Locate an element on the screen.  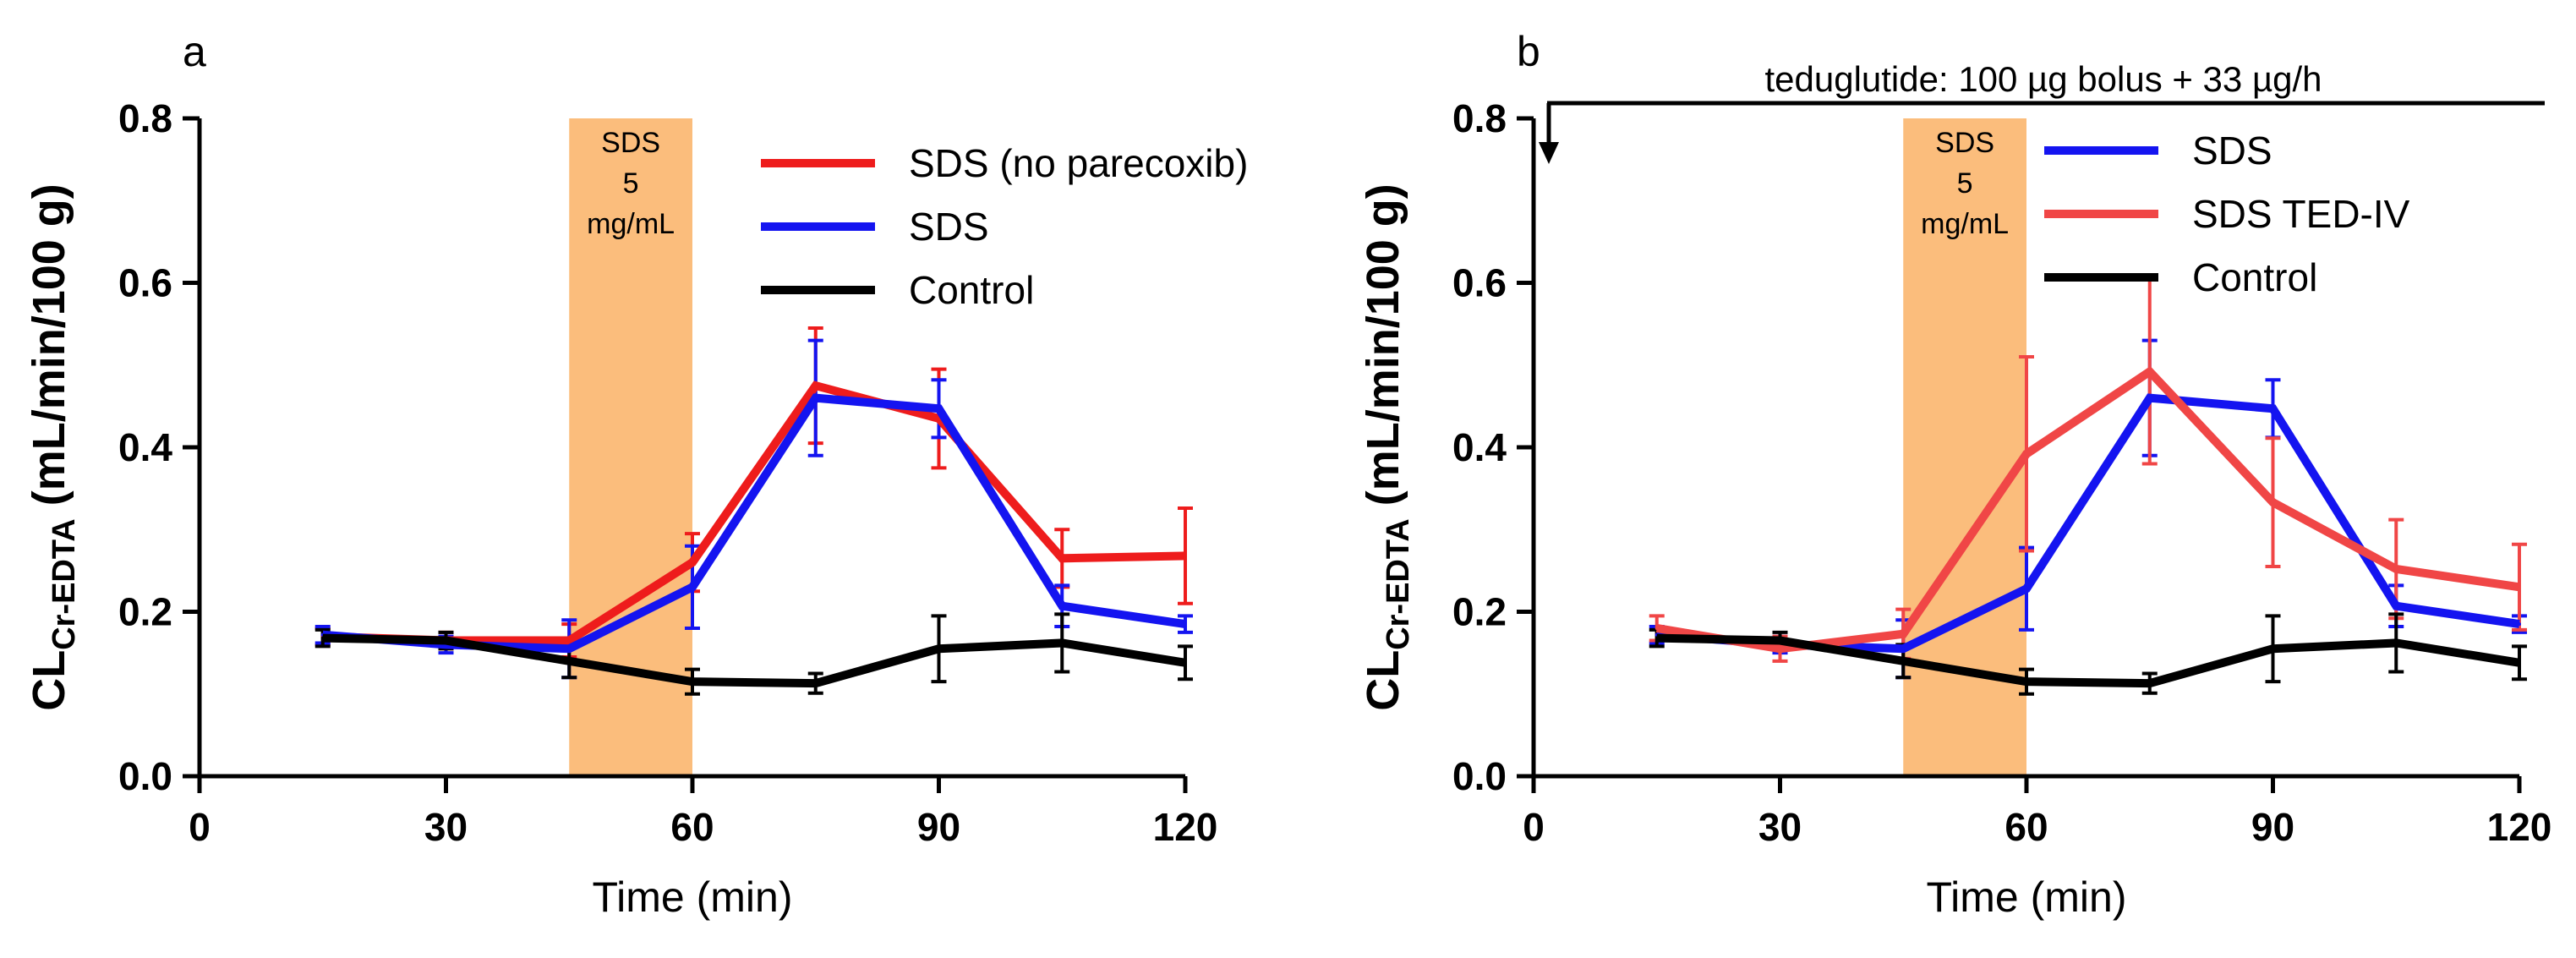
infusion-arrow-head is located at coordinates (1549, 153).